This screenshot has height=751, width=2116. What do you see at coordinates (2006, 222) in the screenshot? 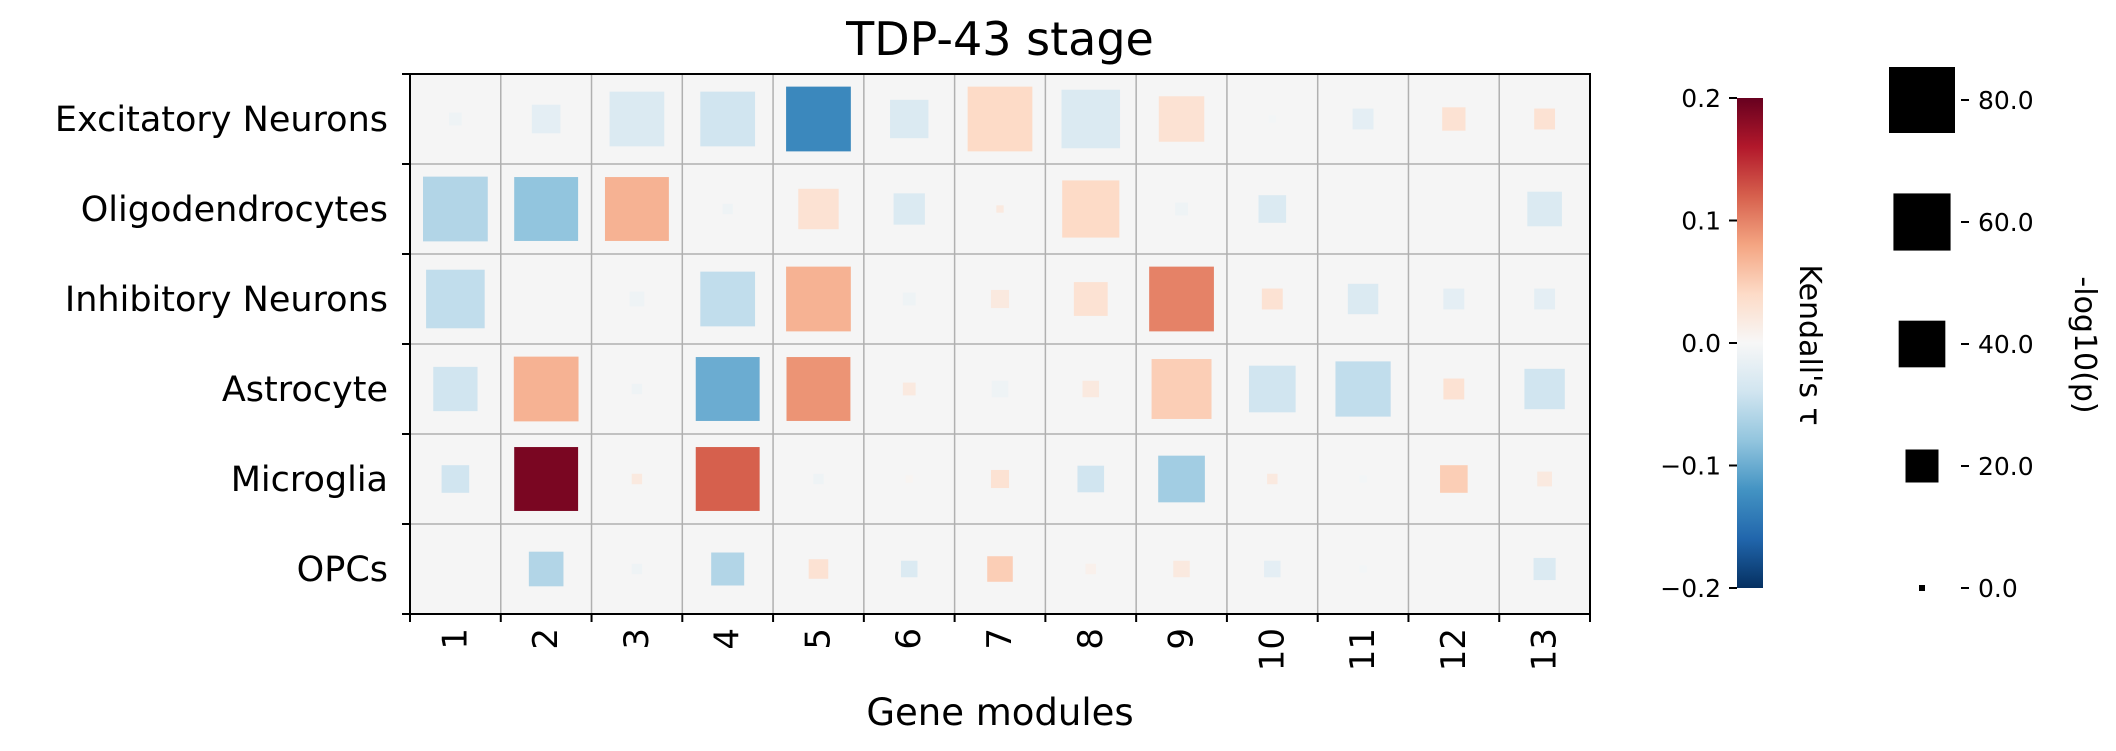
I see `size-legend-value: 60.0` at bounding box center [2006, 222].